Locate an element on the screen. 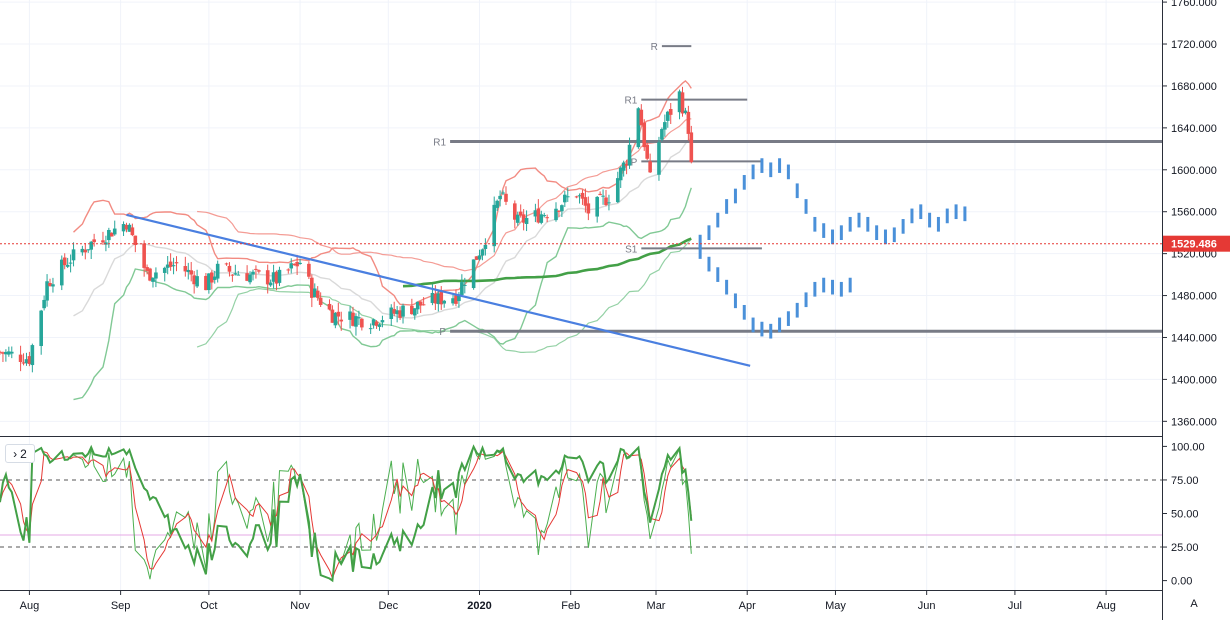 This screenshot has width=1230, height=625. oscillator-fast-line is located at coordinates (346, 513).